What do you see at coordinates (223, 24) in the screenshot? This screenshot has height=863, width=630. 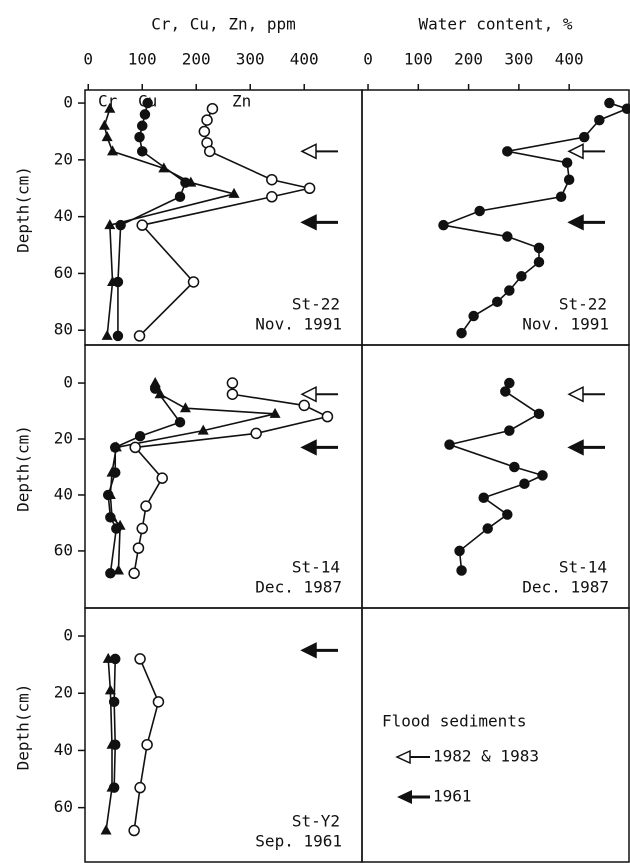 I see `x-axis-label: Cr, Cu, Zn, ppm` at bounding box center [223, 24].